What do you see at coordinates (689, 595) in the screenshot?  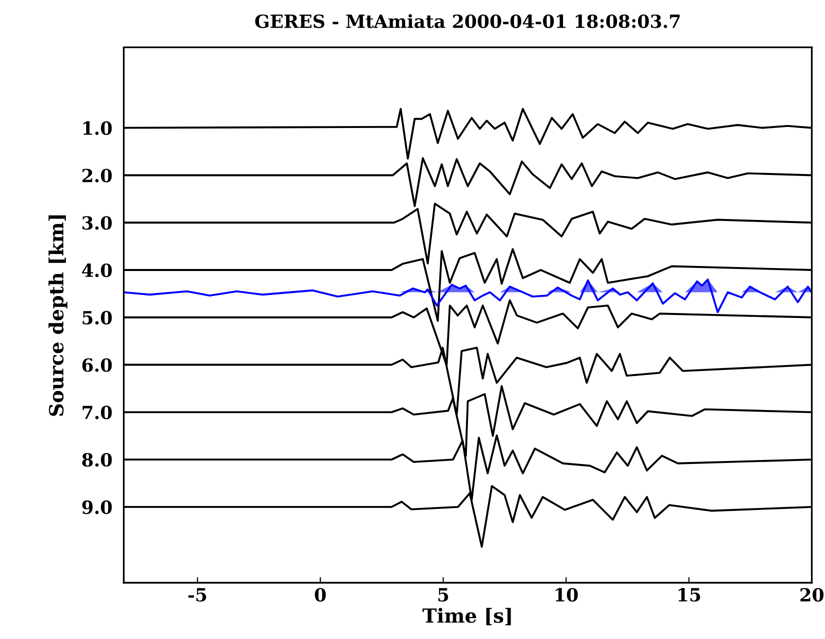 I see `x-tick-label: 15` at bounding box center [689, 595].